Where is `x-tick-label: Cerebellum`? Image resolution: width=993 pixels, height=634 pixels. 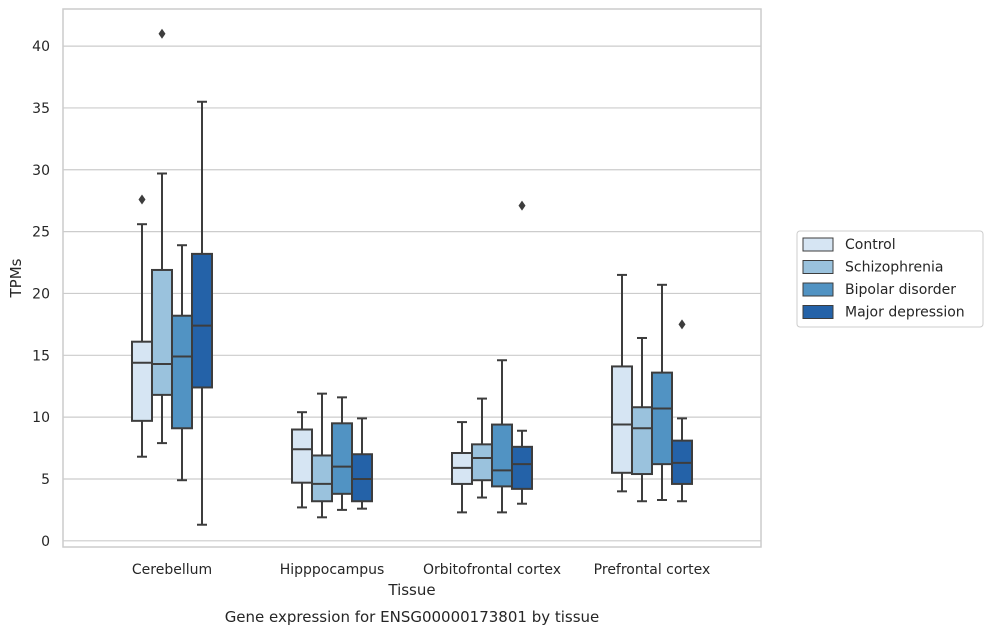 x-tick-label: Cerebellum is located at coordinates (172, 570).